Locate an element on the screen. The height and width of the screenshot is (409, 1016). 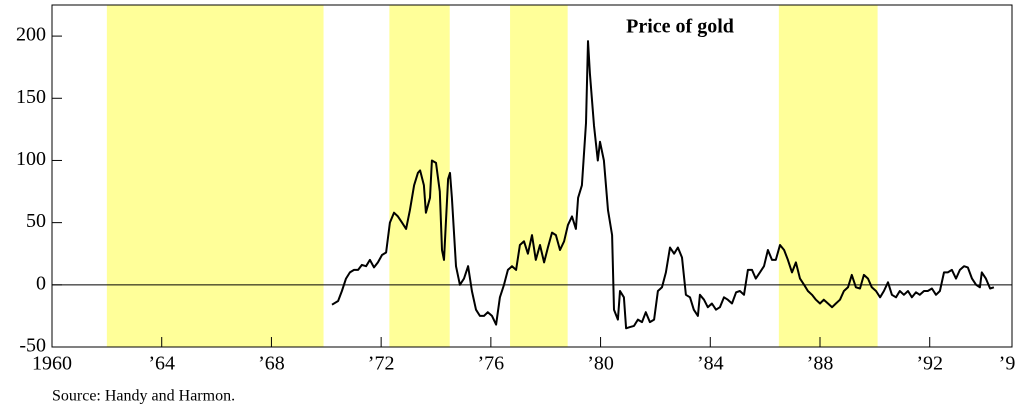
chart-title: Price of gold is located at coordinates (680, 27).